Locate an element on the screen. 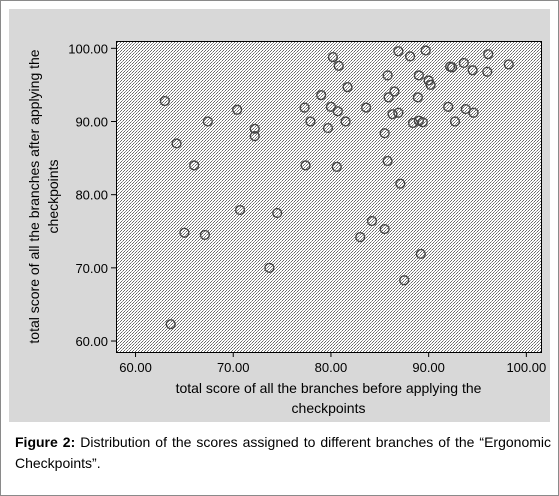 Image resolution: width=559 pixels, height=496 pixels. x-axis-label: checkpoints is located at coordinates (329, 408).